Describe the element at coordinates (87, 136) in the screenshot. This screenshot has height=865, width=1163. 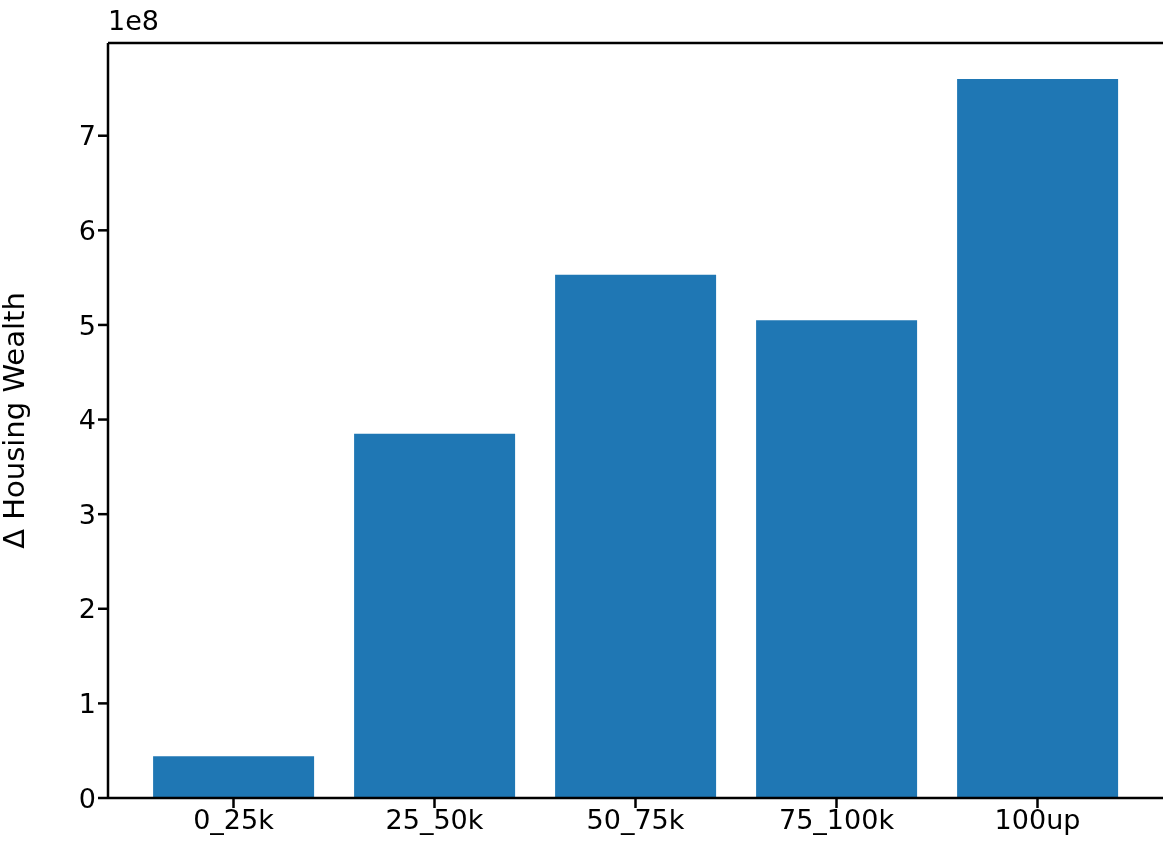
I see `y-tick-label: 7` at that location.